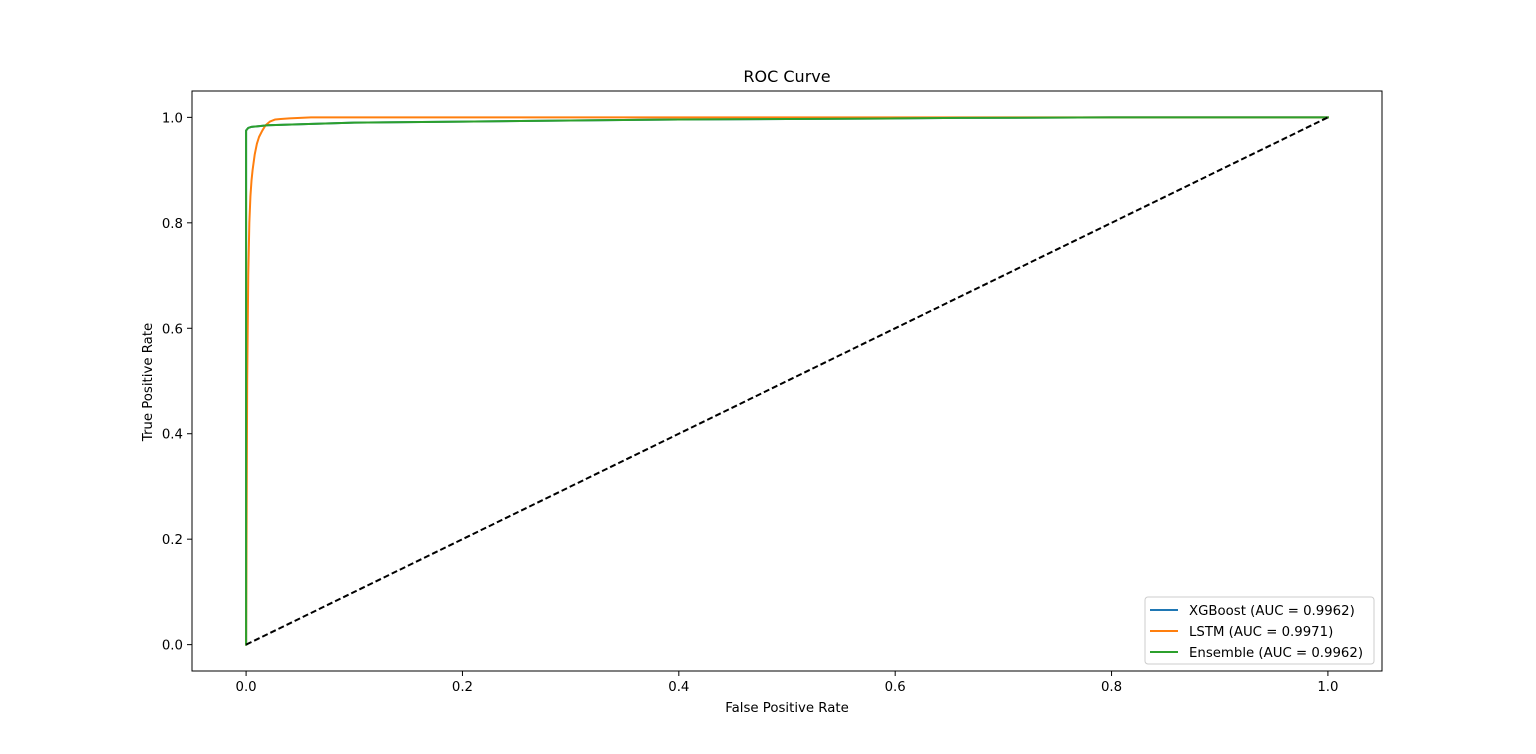 Image resolution: width=1536 pixels, height=754 pixels. Describe the element at coordinates (1272, 611) in the screenshot. I see `legend-label-0: XGBoost (AUC = 0.9962)` at that location.